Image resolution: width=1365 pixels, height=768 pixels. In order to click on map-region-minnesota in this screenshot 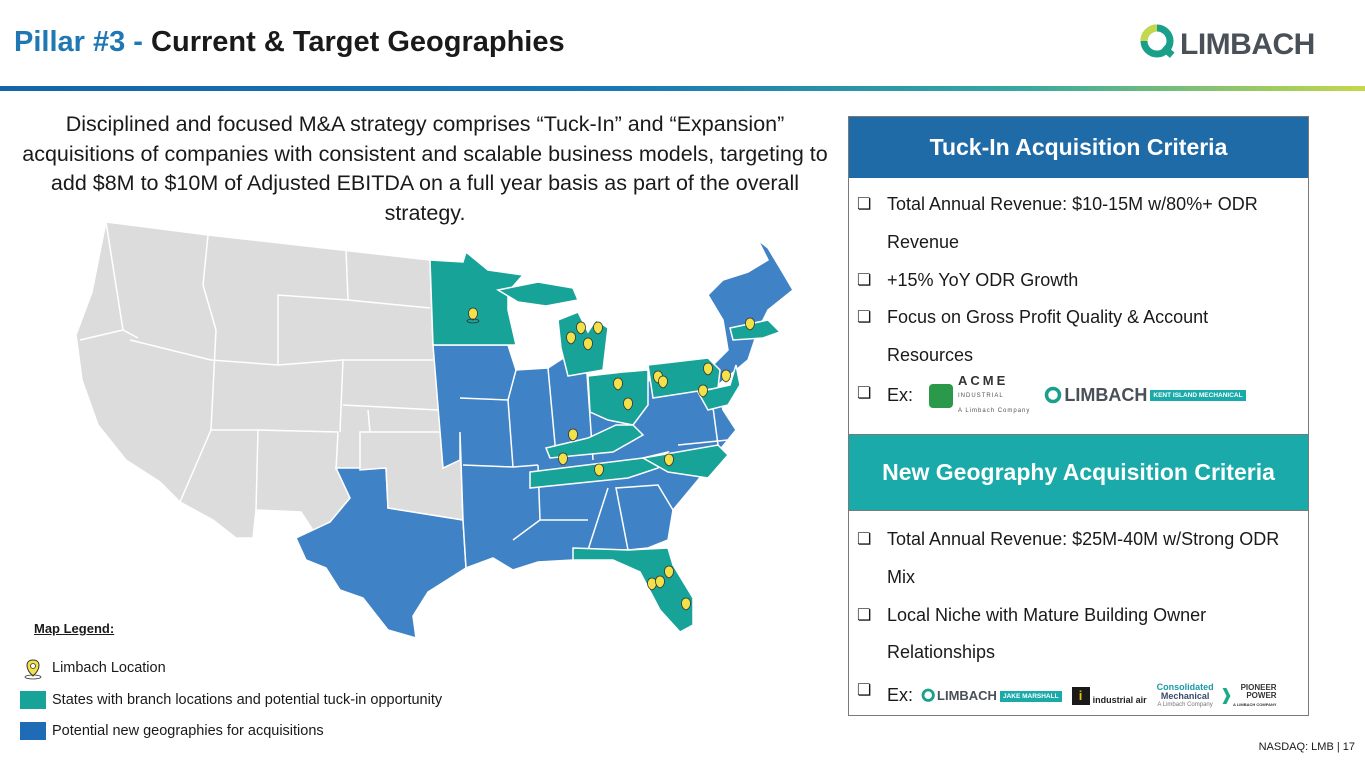, I will do `click(477, 298)`.